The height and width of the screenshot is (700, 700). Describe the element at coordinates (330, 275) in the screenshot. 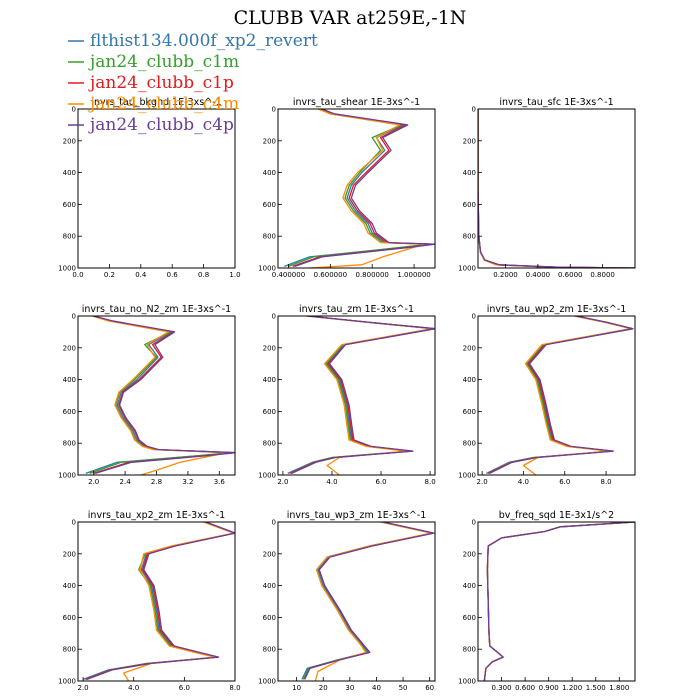

I see `x-tick-label: 0.600000` at that location.